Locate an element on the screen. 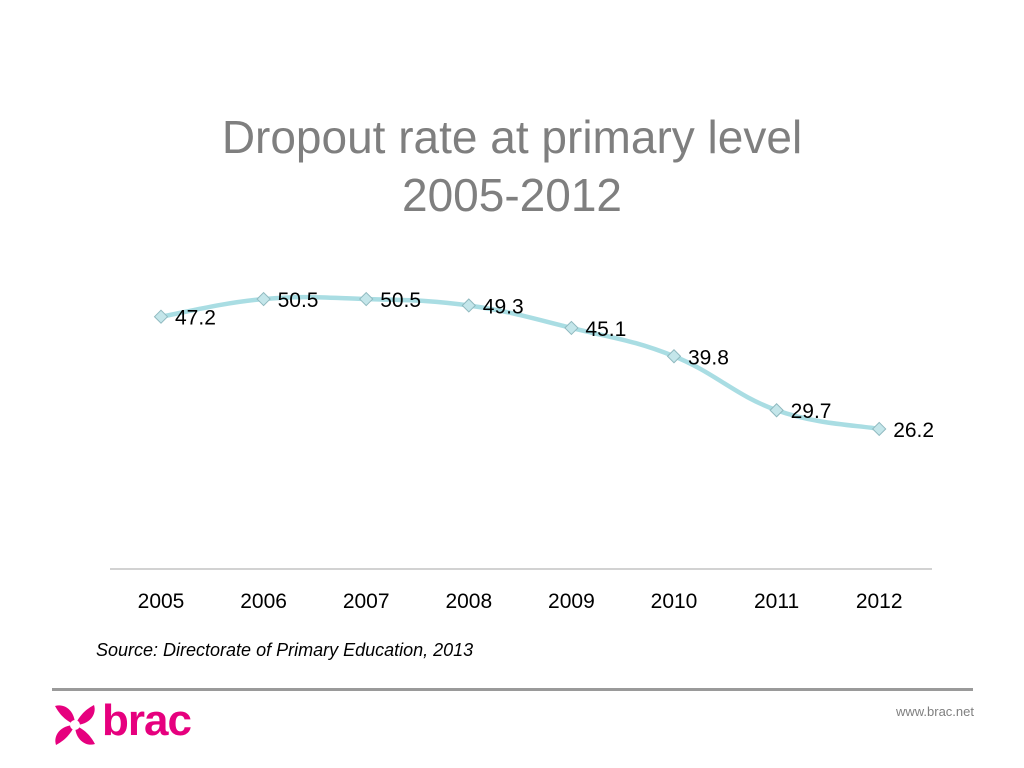  x-tick-label: 2012 is located at coordinates (879, 601).